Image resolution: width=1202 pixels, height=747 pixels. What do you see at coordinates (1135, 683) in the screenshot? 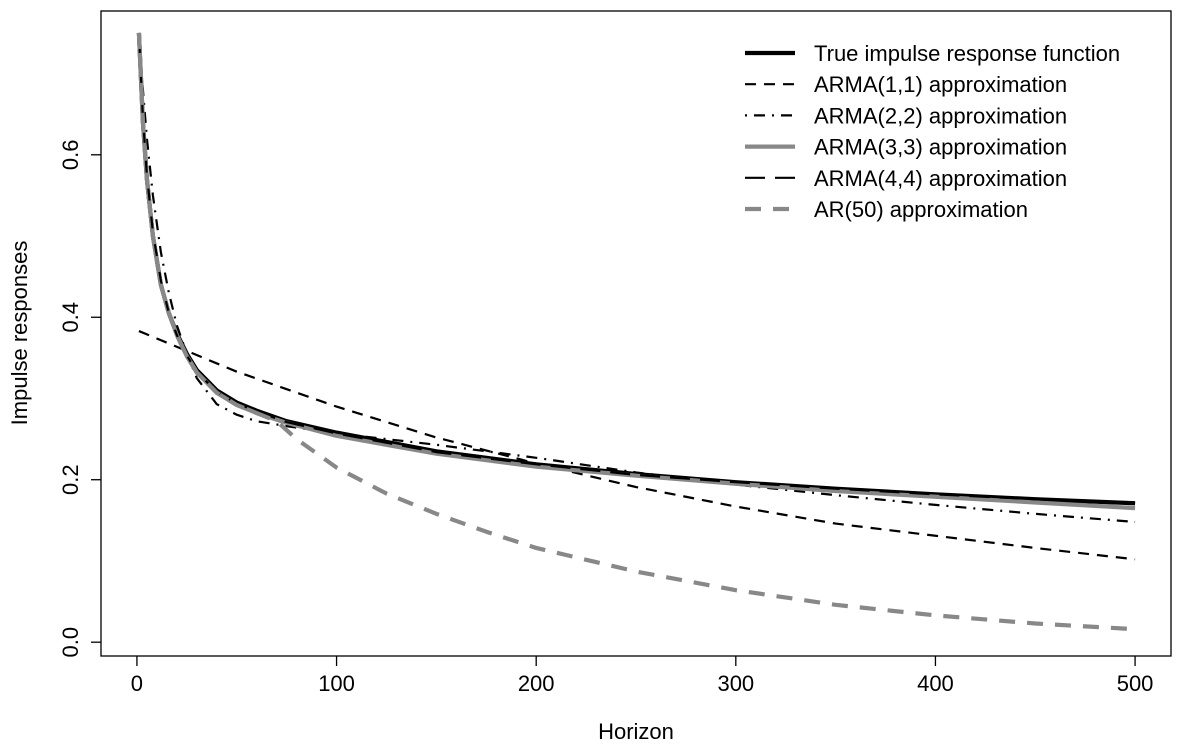
I see `x-tick-label: 500` at bounding box center [1135, 683].